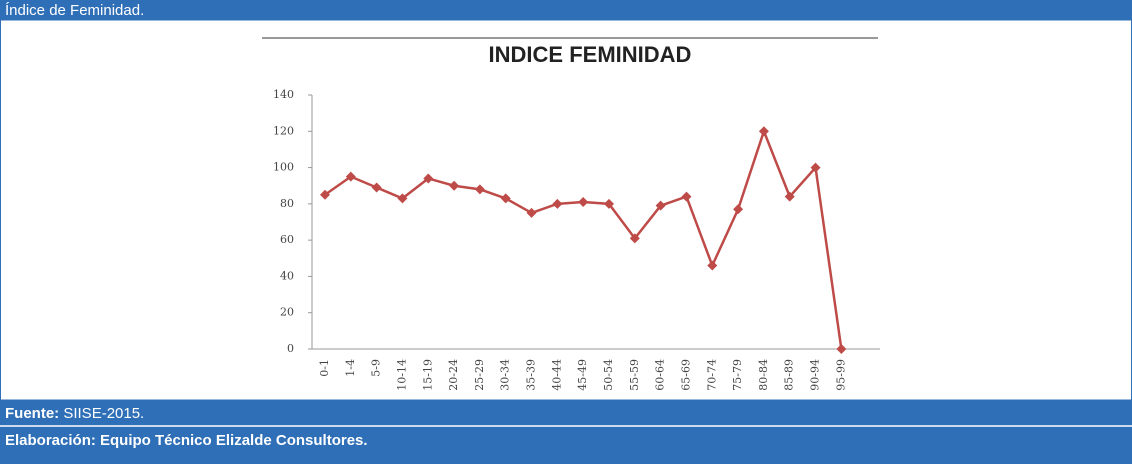 Image resolution: width=1132 pixels, height=464 pixels. What do you see at coordinates (608, 375) in the screenshot?
I see `x-tick-label: 50-54` at bounding box center [608, 375].